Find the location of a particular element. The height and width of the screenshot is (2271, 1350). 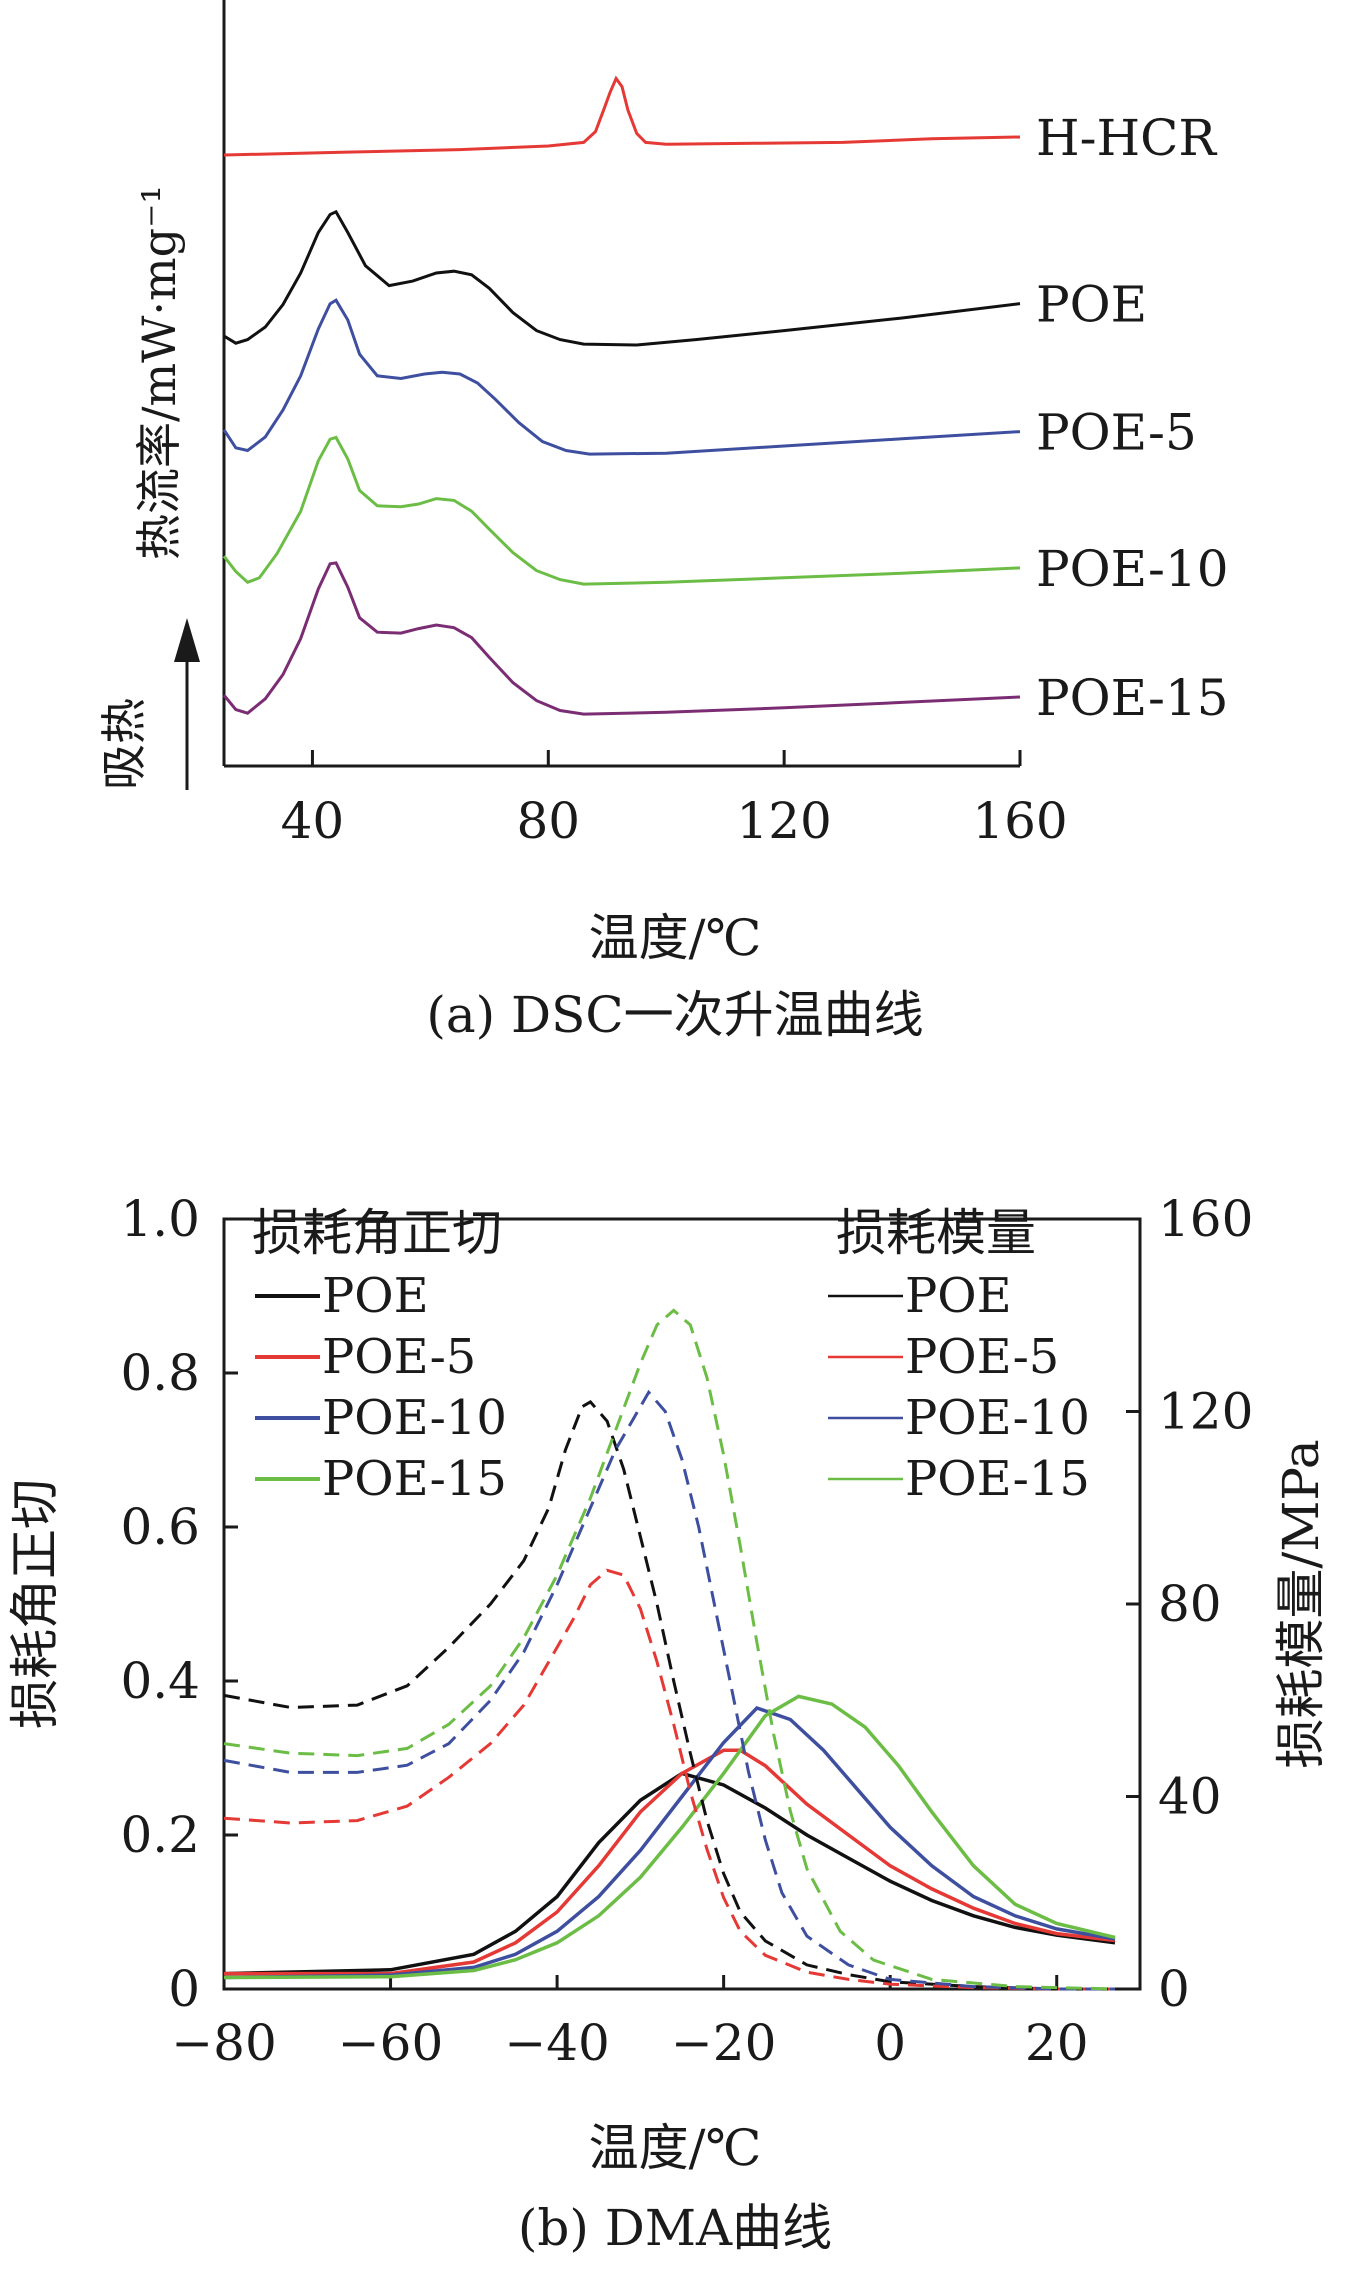

dma-left-tick-label: 0.2 is located at coordinates (160, 1835).